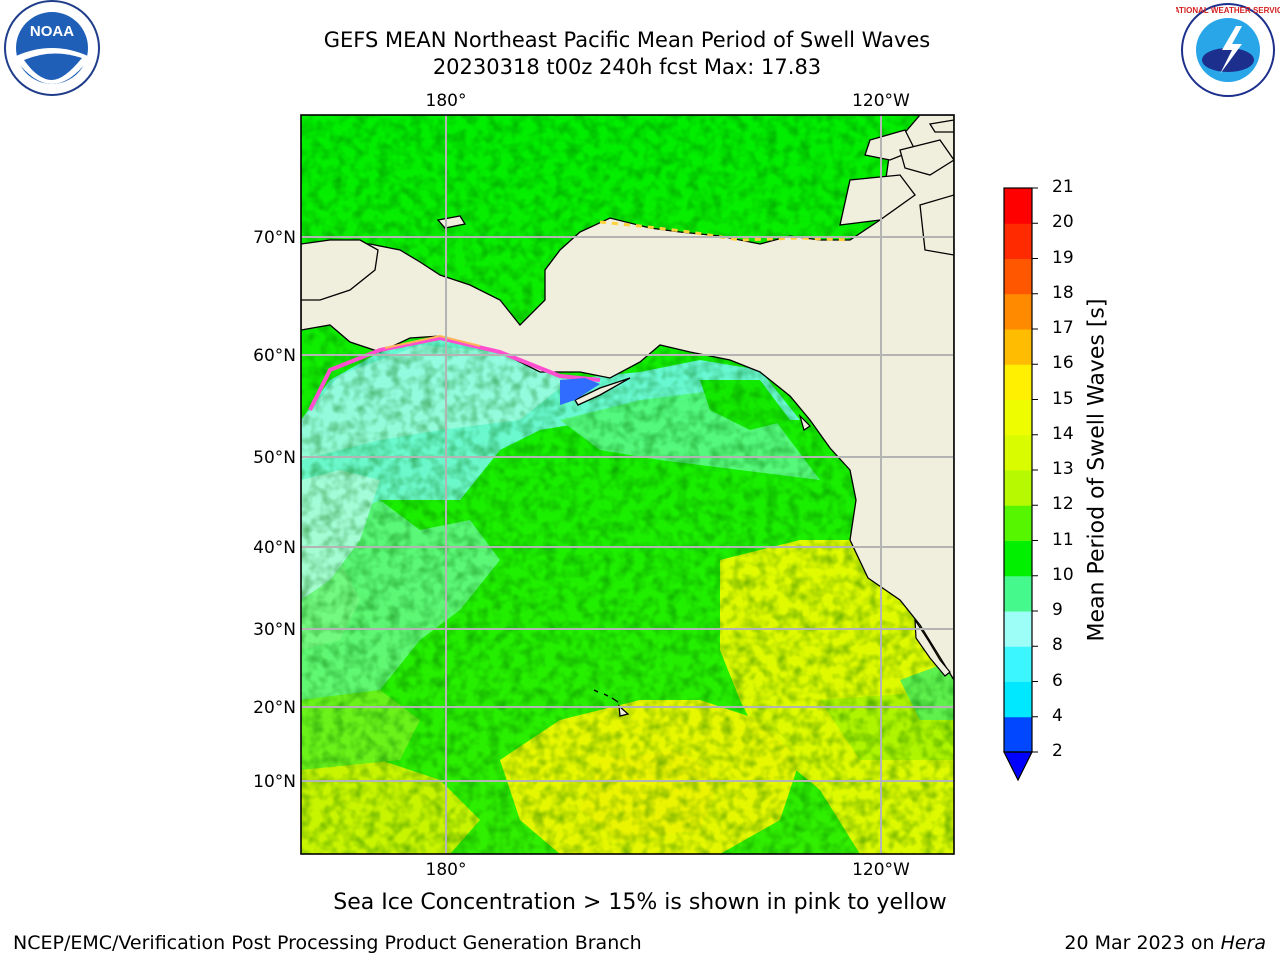 This screenshot has width=1280, height=960. What do you see at coordinates (274, 708) in the screenshot?
I see `lat-label-20n: 20°N` at bounding box center [274, 708].